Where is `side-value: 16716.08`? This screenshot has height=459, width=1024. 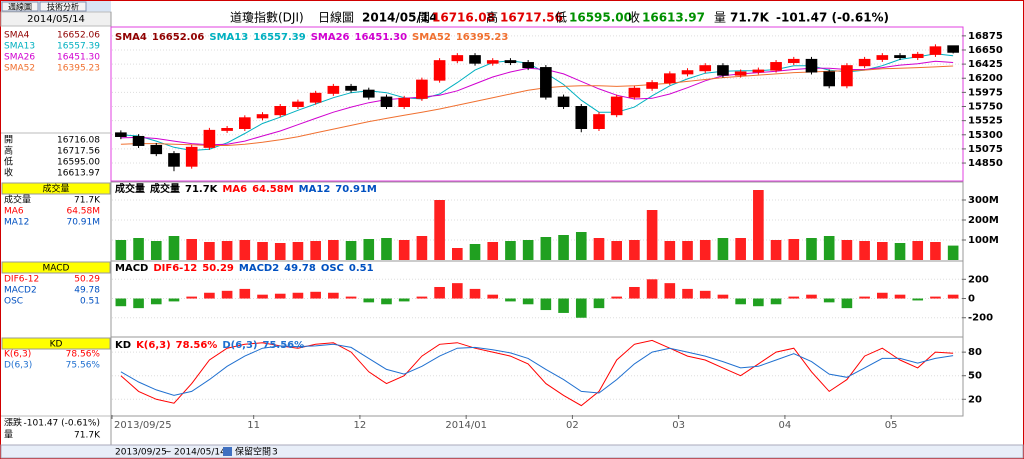
side-value: 16716.08 is located at coordinates (78, 141).